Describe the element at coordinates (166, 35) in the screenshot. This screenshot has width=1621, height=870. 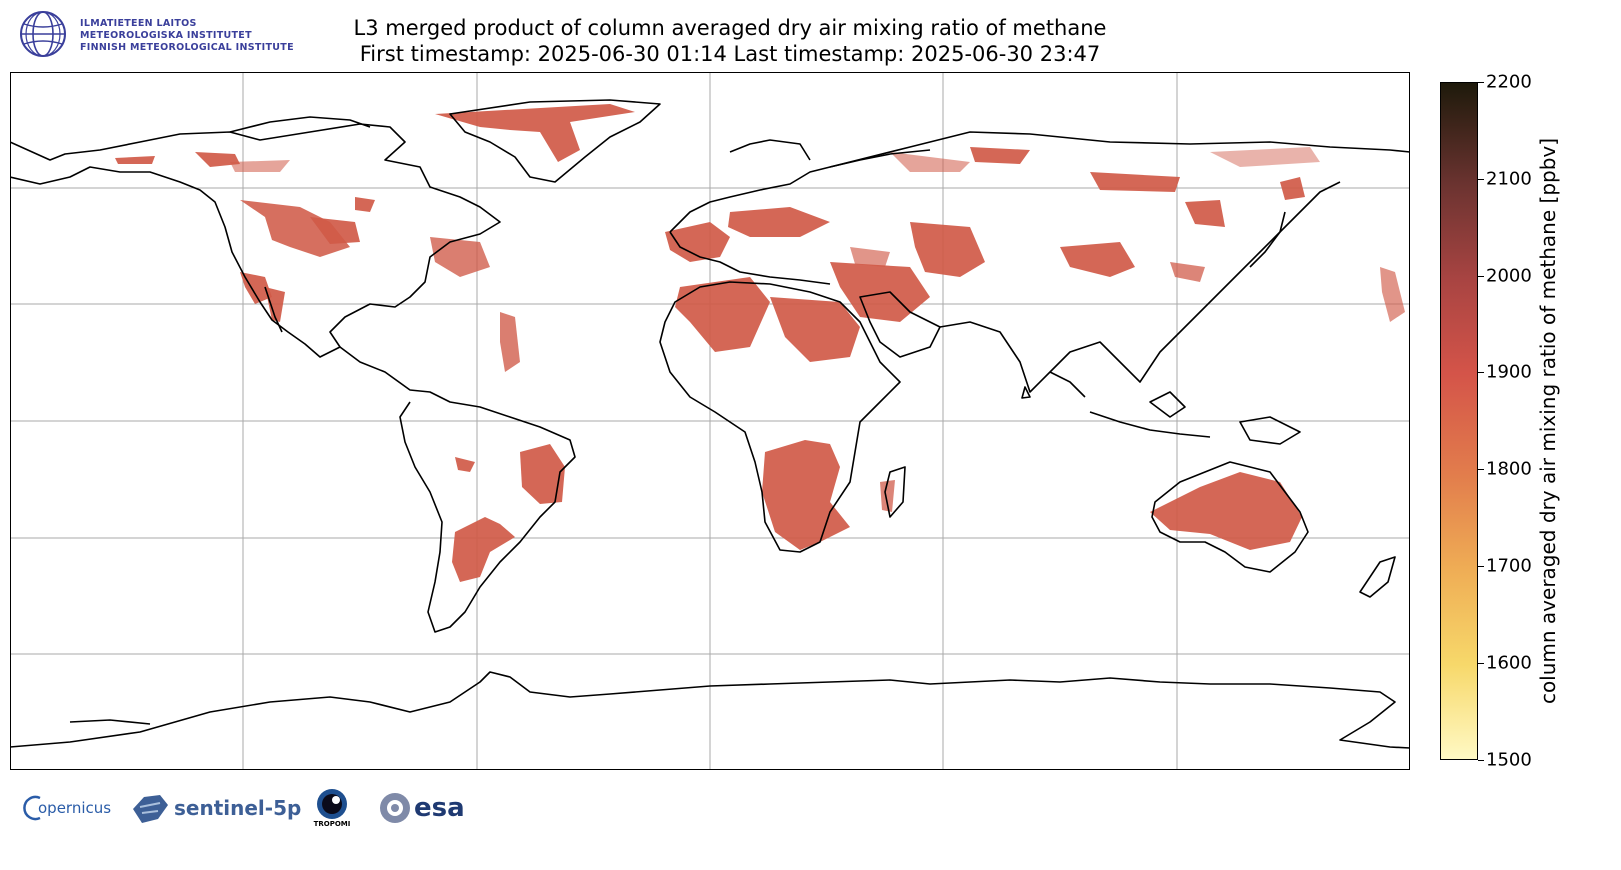
I see `fmi-name-swedish: METEOROLOGISKA INSTITUTET` at that location.